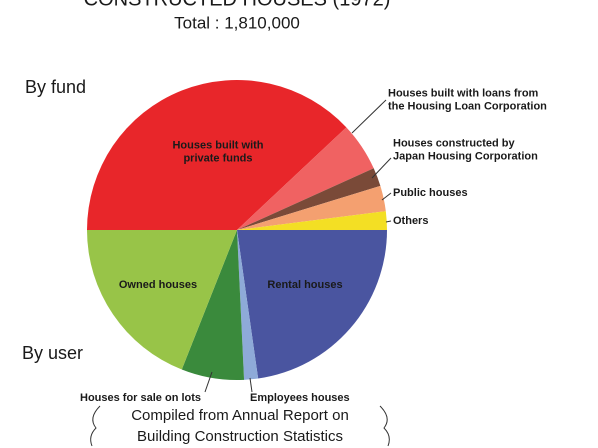 Image resolution: width=598 pixels, height=448 pixels. What do you see at coordinates (304, 285) in the screenshot?
I see `slice-label: Rental houses` at bounding box center [304, 285].